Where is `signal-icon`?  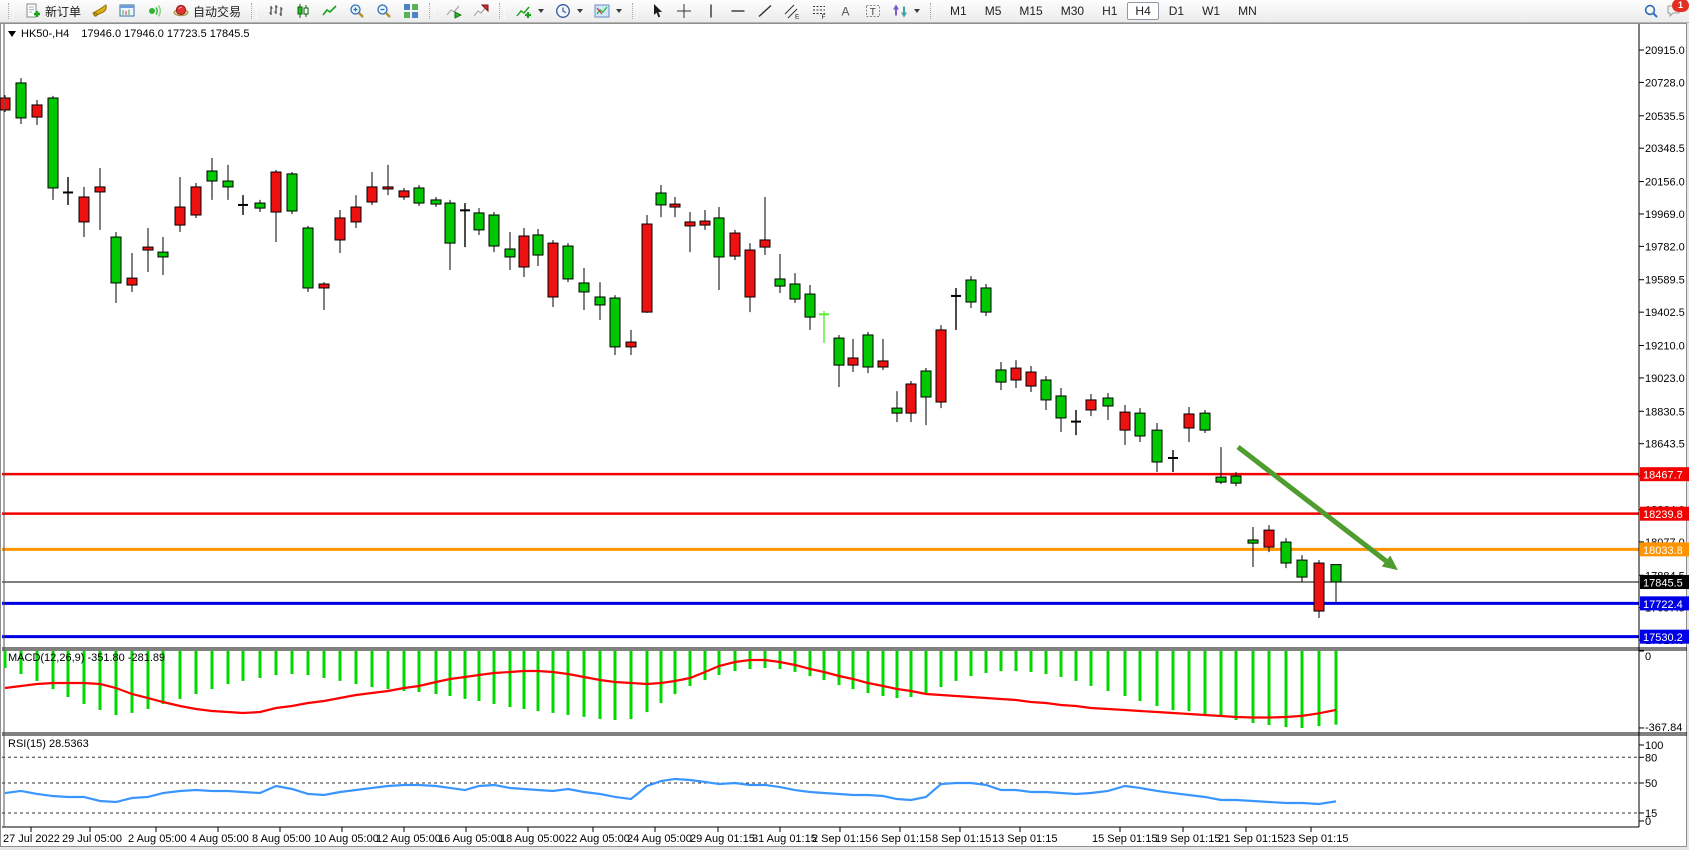
signal-icon is located at coordinates (153, 11).